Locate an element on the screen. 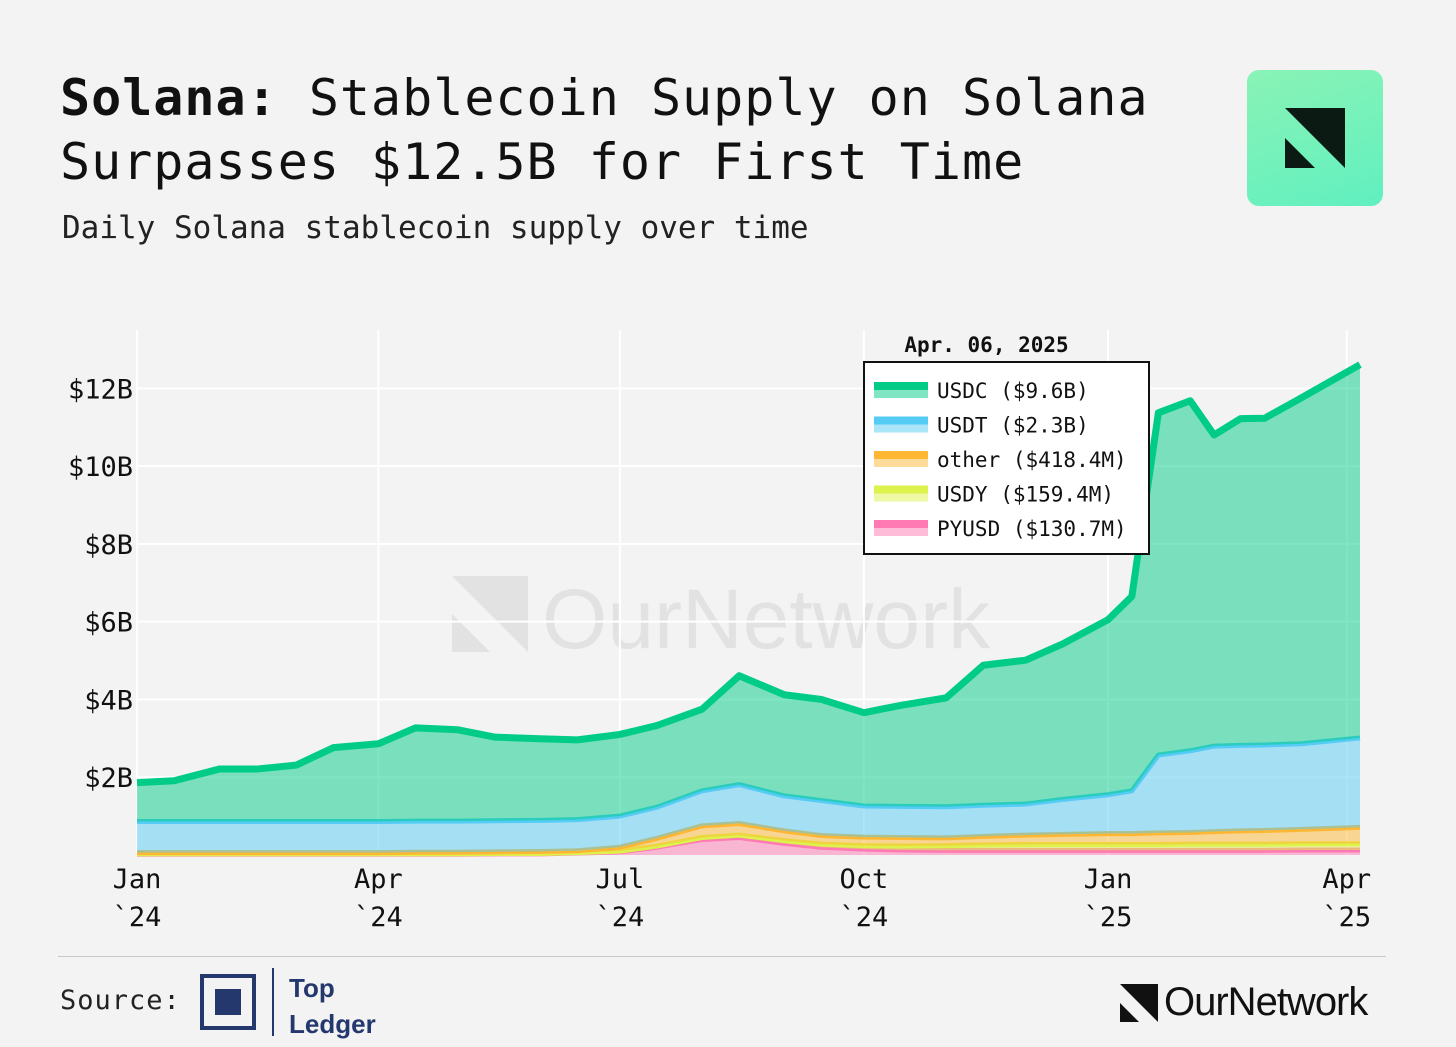  watermark: OurNetwork is located at coordinates (721, 619).